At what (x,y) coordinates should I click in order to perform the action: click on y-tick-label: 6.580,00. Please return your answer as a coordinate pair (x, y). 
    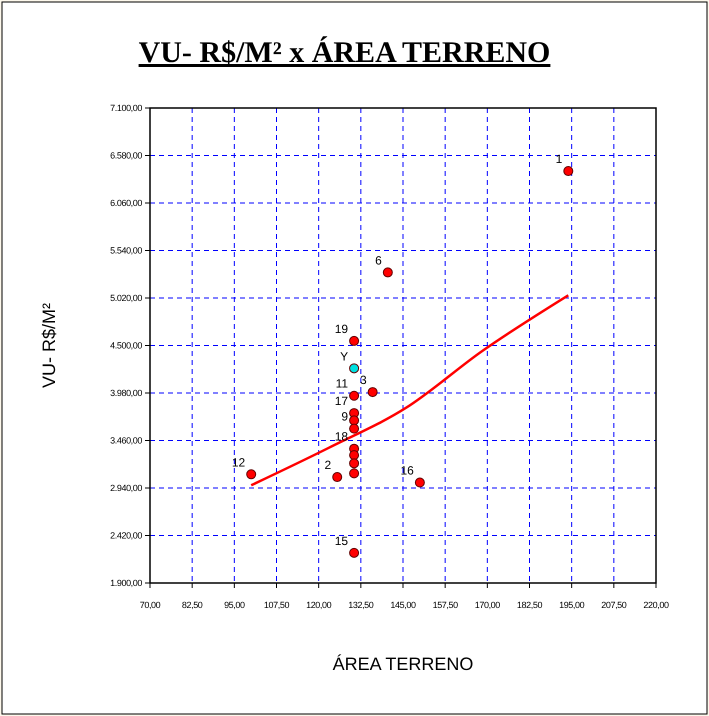
    Looking at the image, I should click on (126, 155).